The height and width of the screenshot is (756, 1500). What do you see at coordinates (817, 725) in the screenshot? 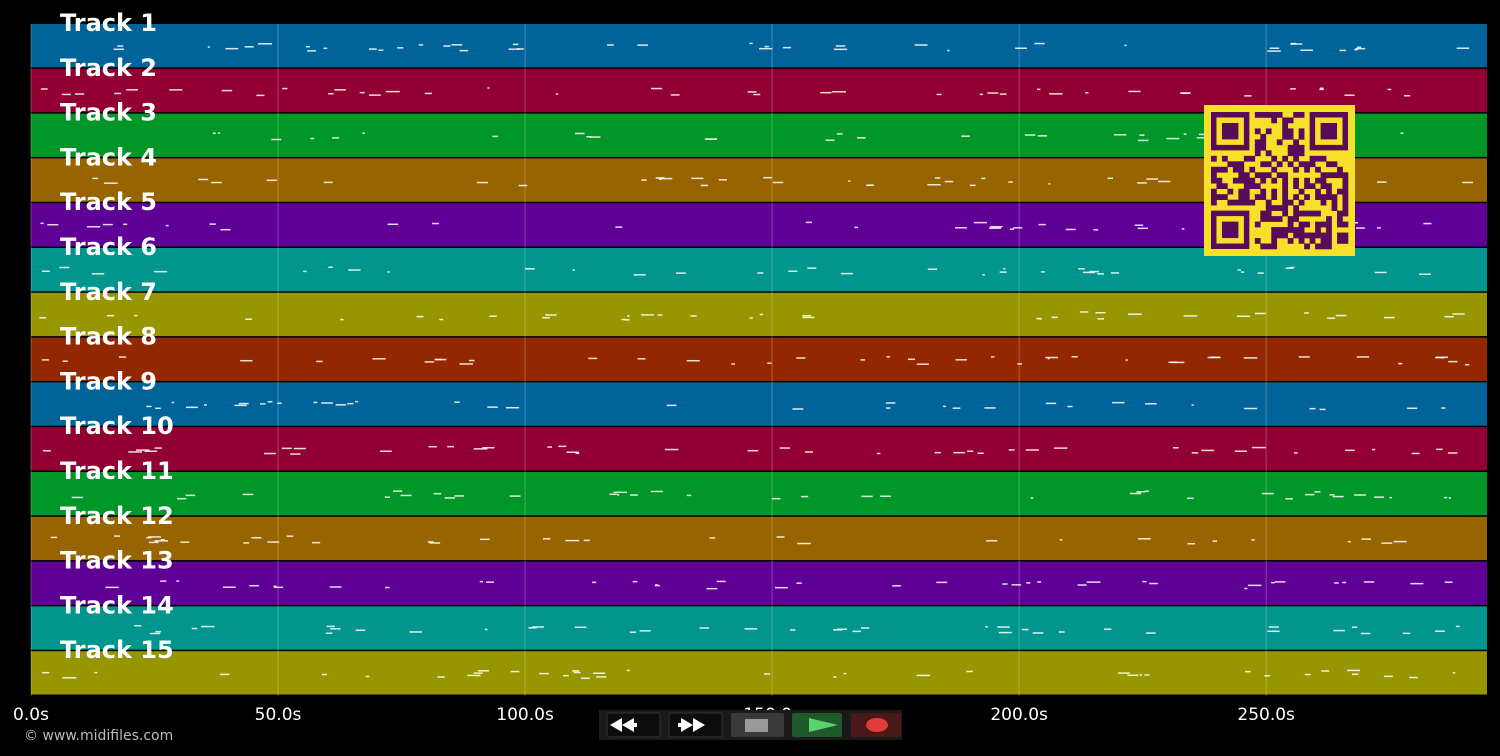
I see `play-button` at bounding box center [817, 725].